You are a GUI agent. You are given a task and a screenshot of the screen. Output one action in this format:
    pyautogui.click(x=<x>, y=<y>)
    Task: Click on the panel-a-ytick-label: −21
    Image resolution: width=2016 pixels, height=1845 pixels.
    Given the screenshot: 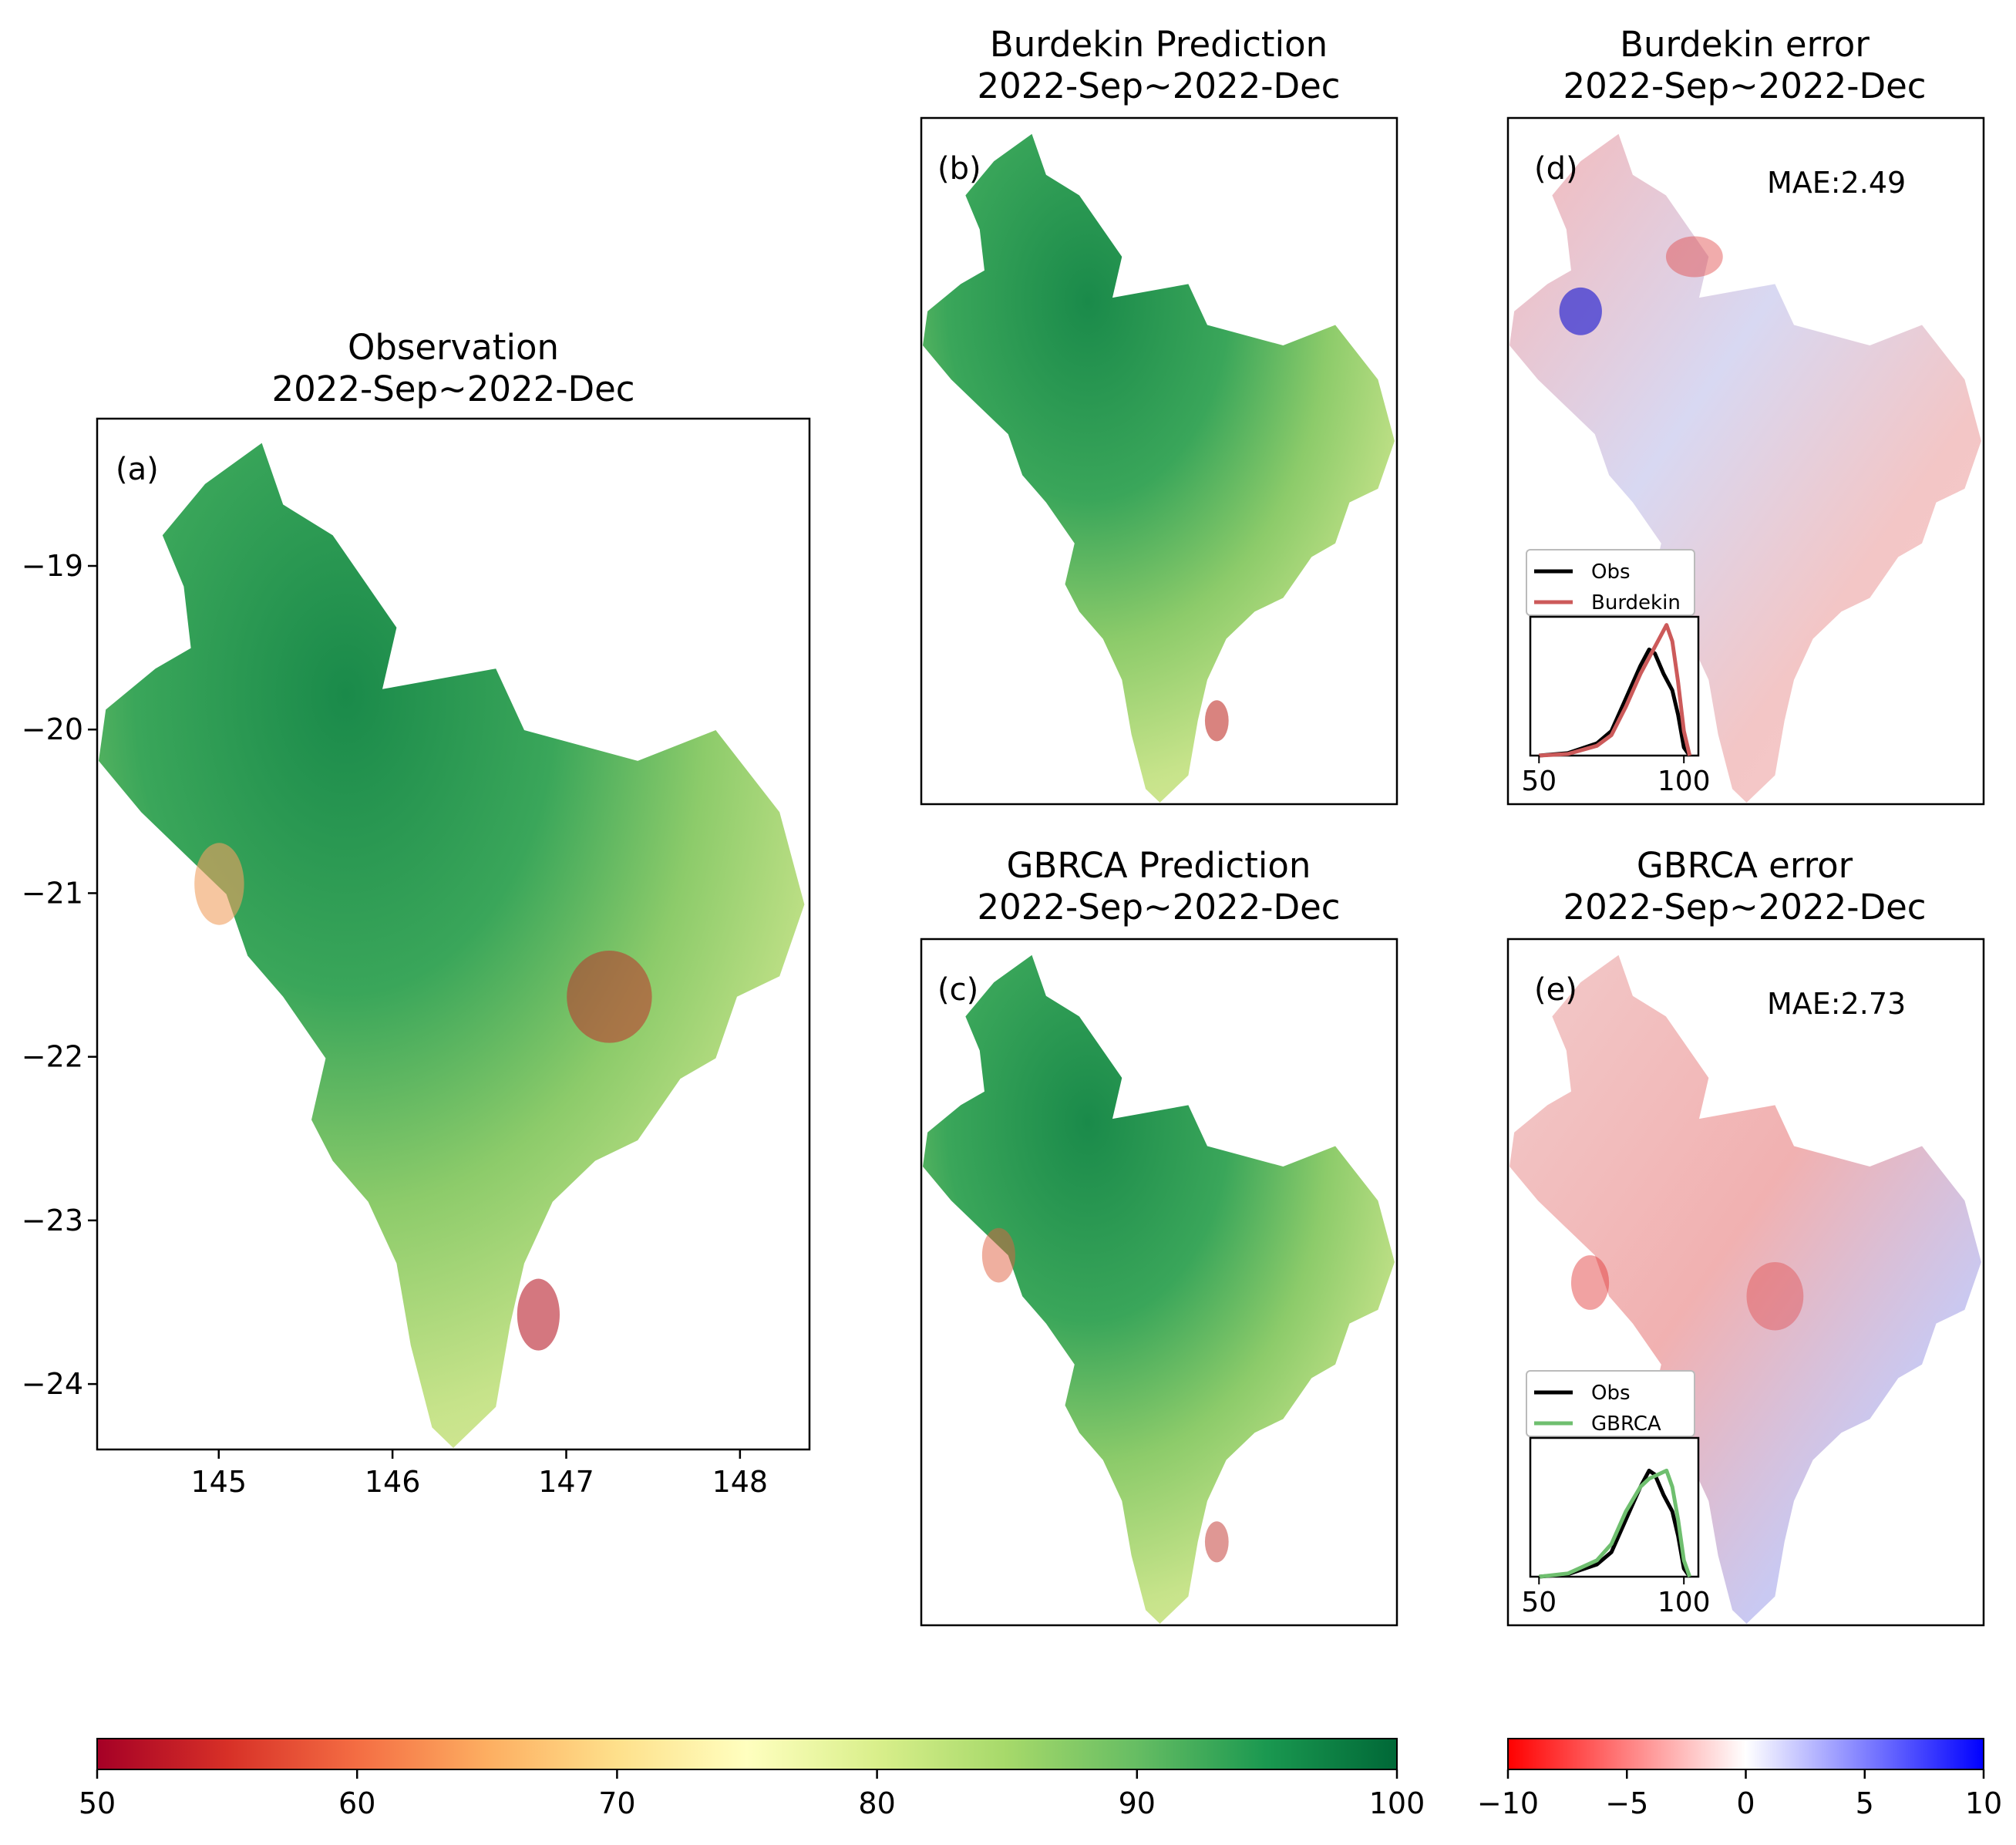 What is the action you would take?
    pyautogui.click(x=52, y=893)
    